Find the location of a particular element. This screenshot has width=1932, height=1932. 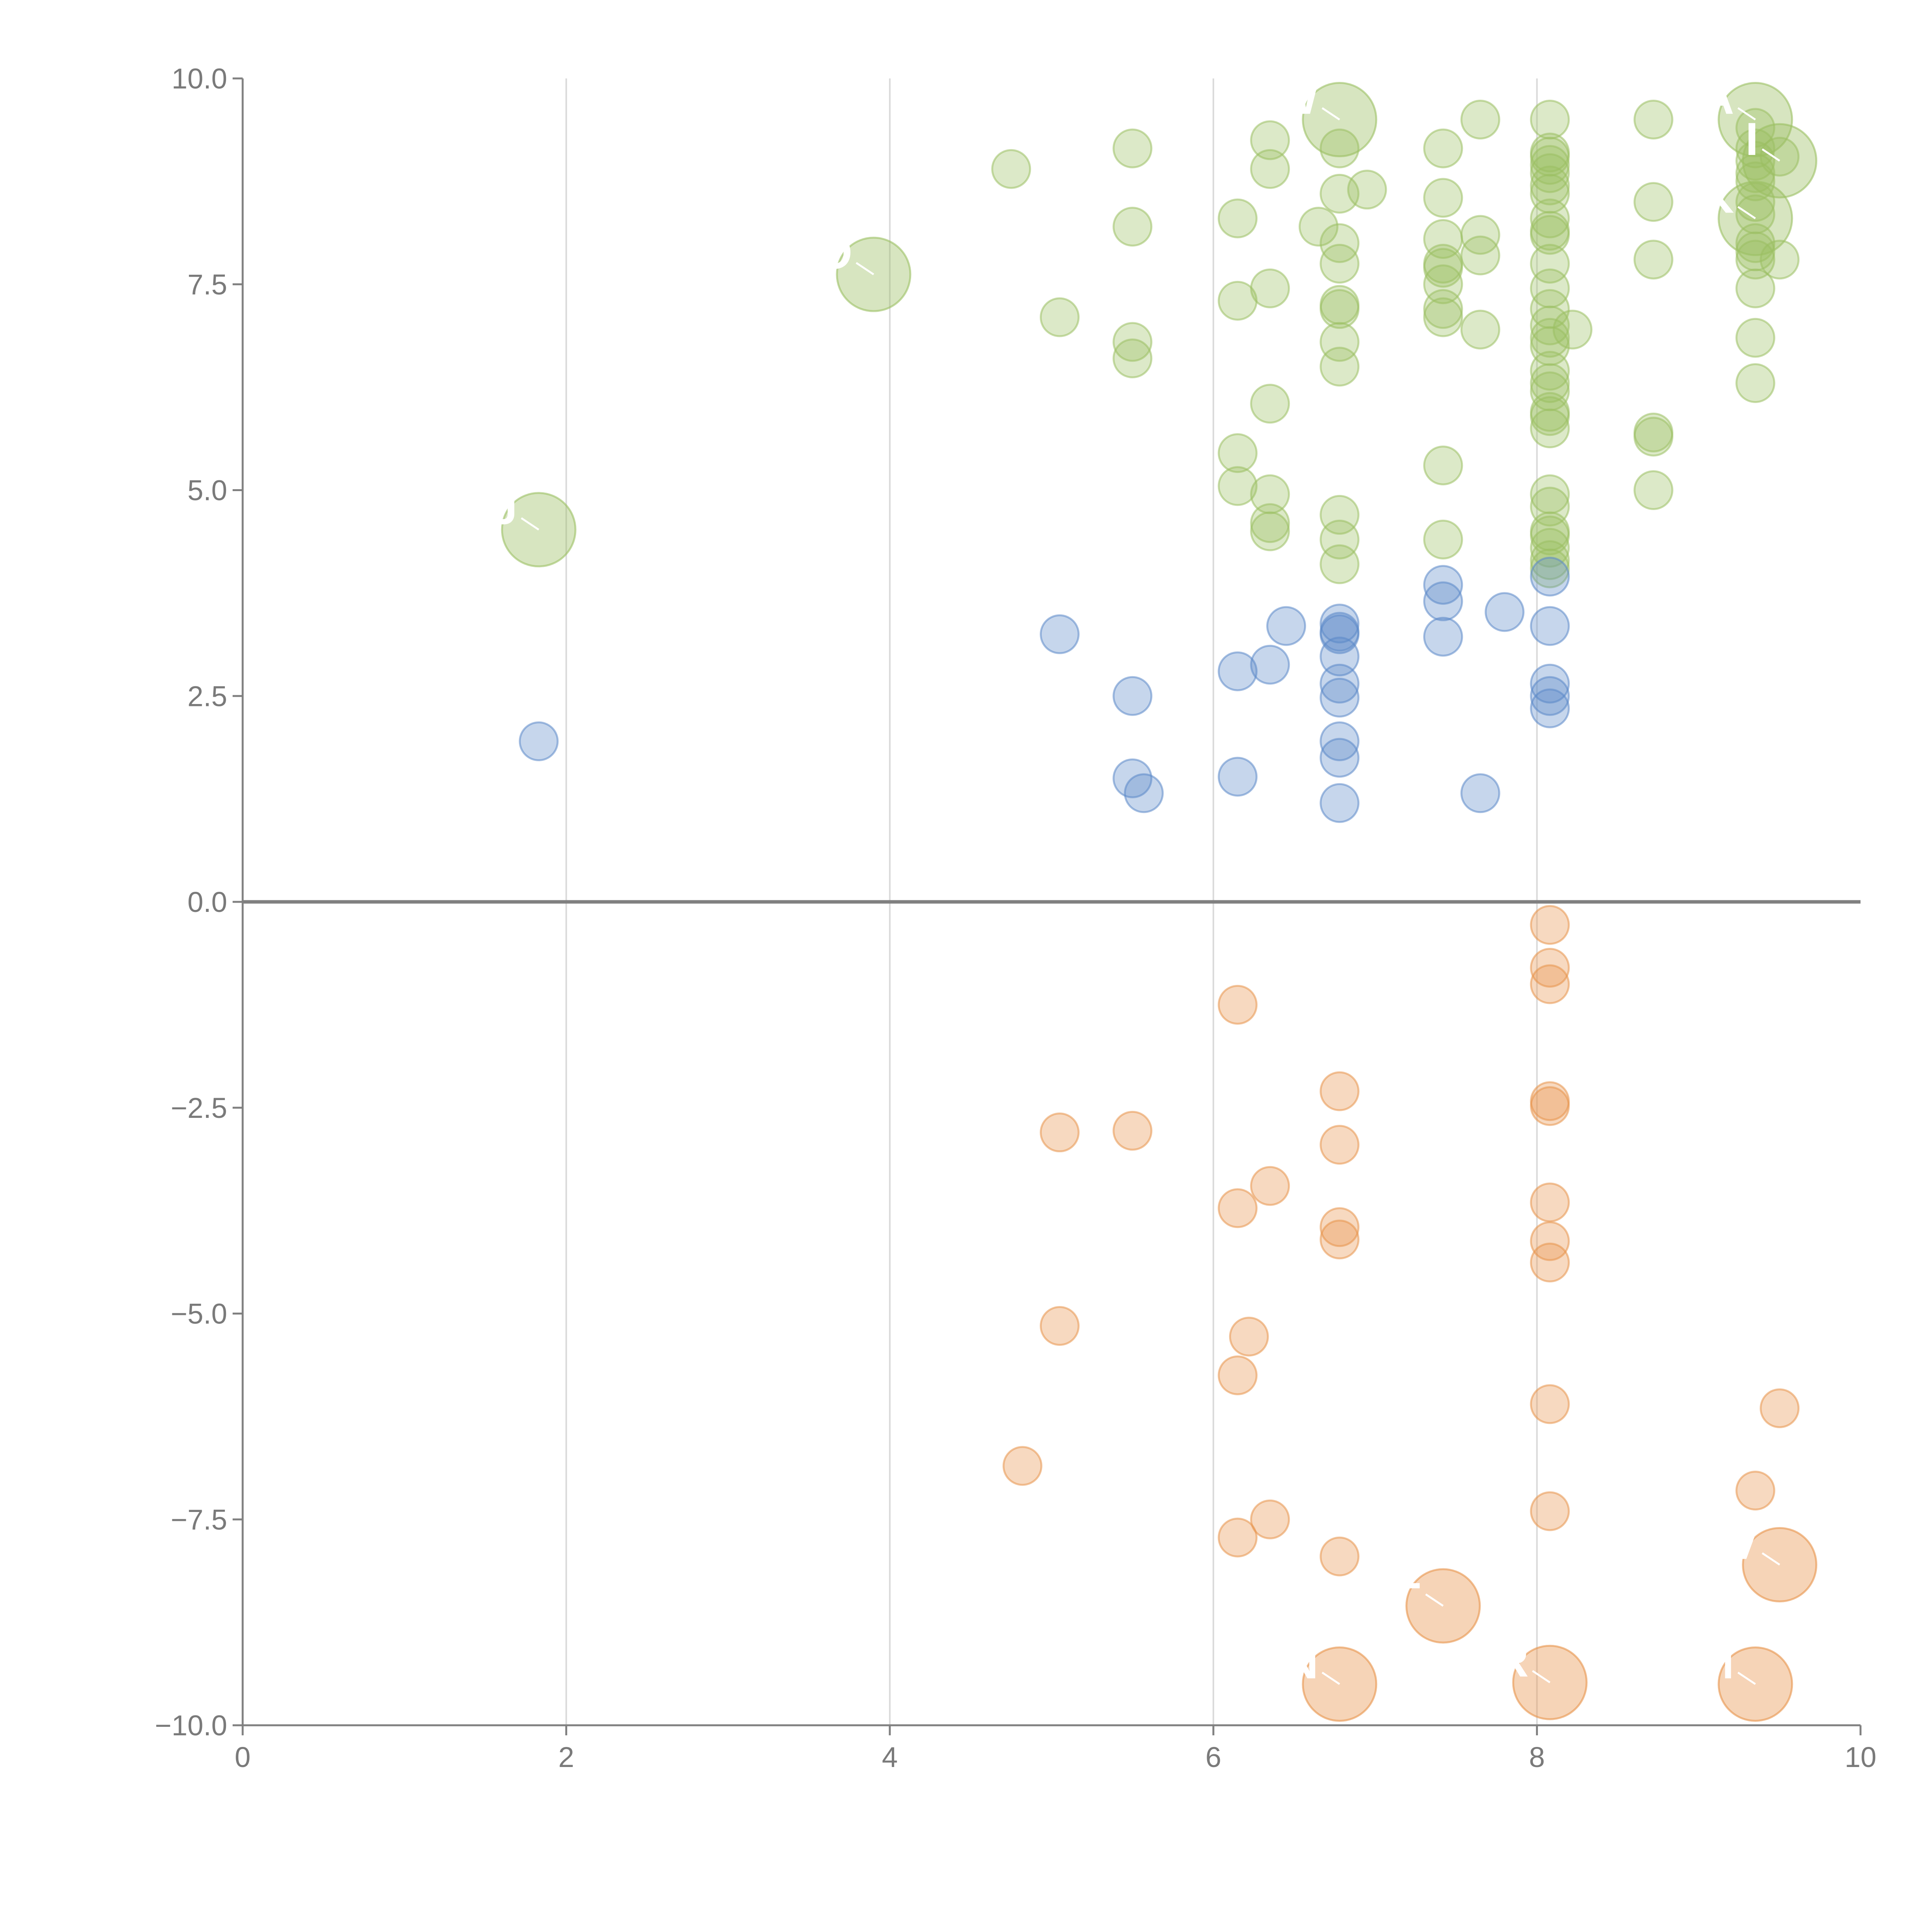

bubble-label: V is located at coordinates (1743, 1543).